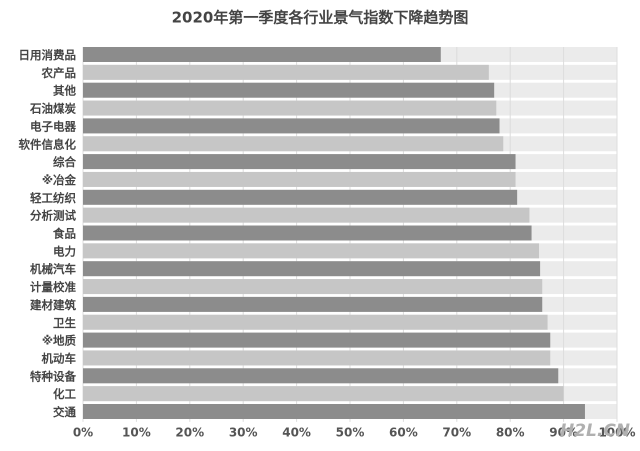  I want to click on y-tick-label: 综合, so click(64, 162).